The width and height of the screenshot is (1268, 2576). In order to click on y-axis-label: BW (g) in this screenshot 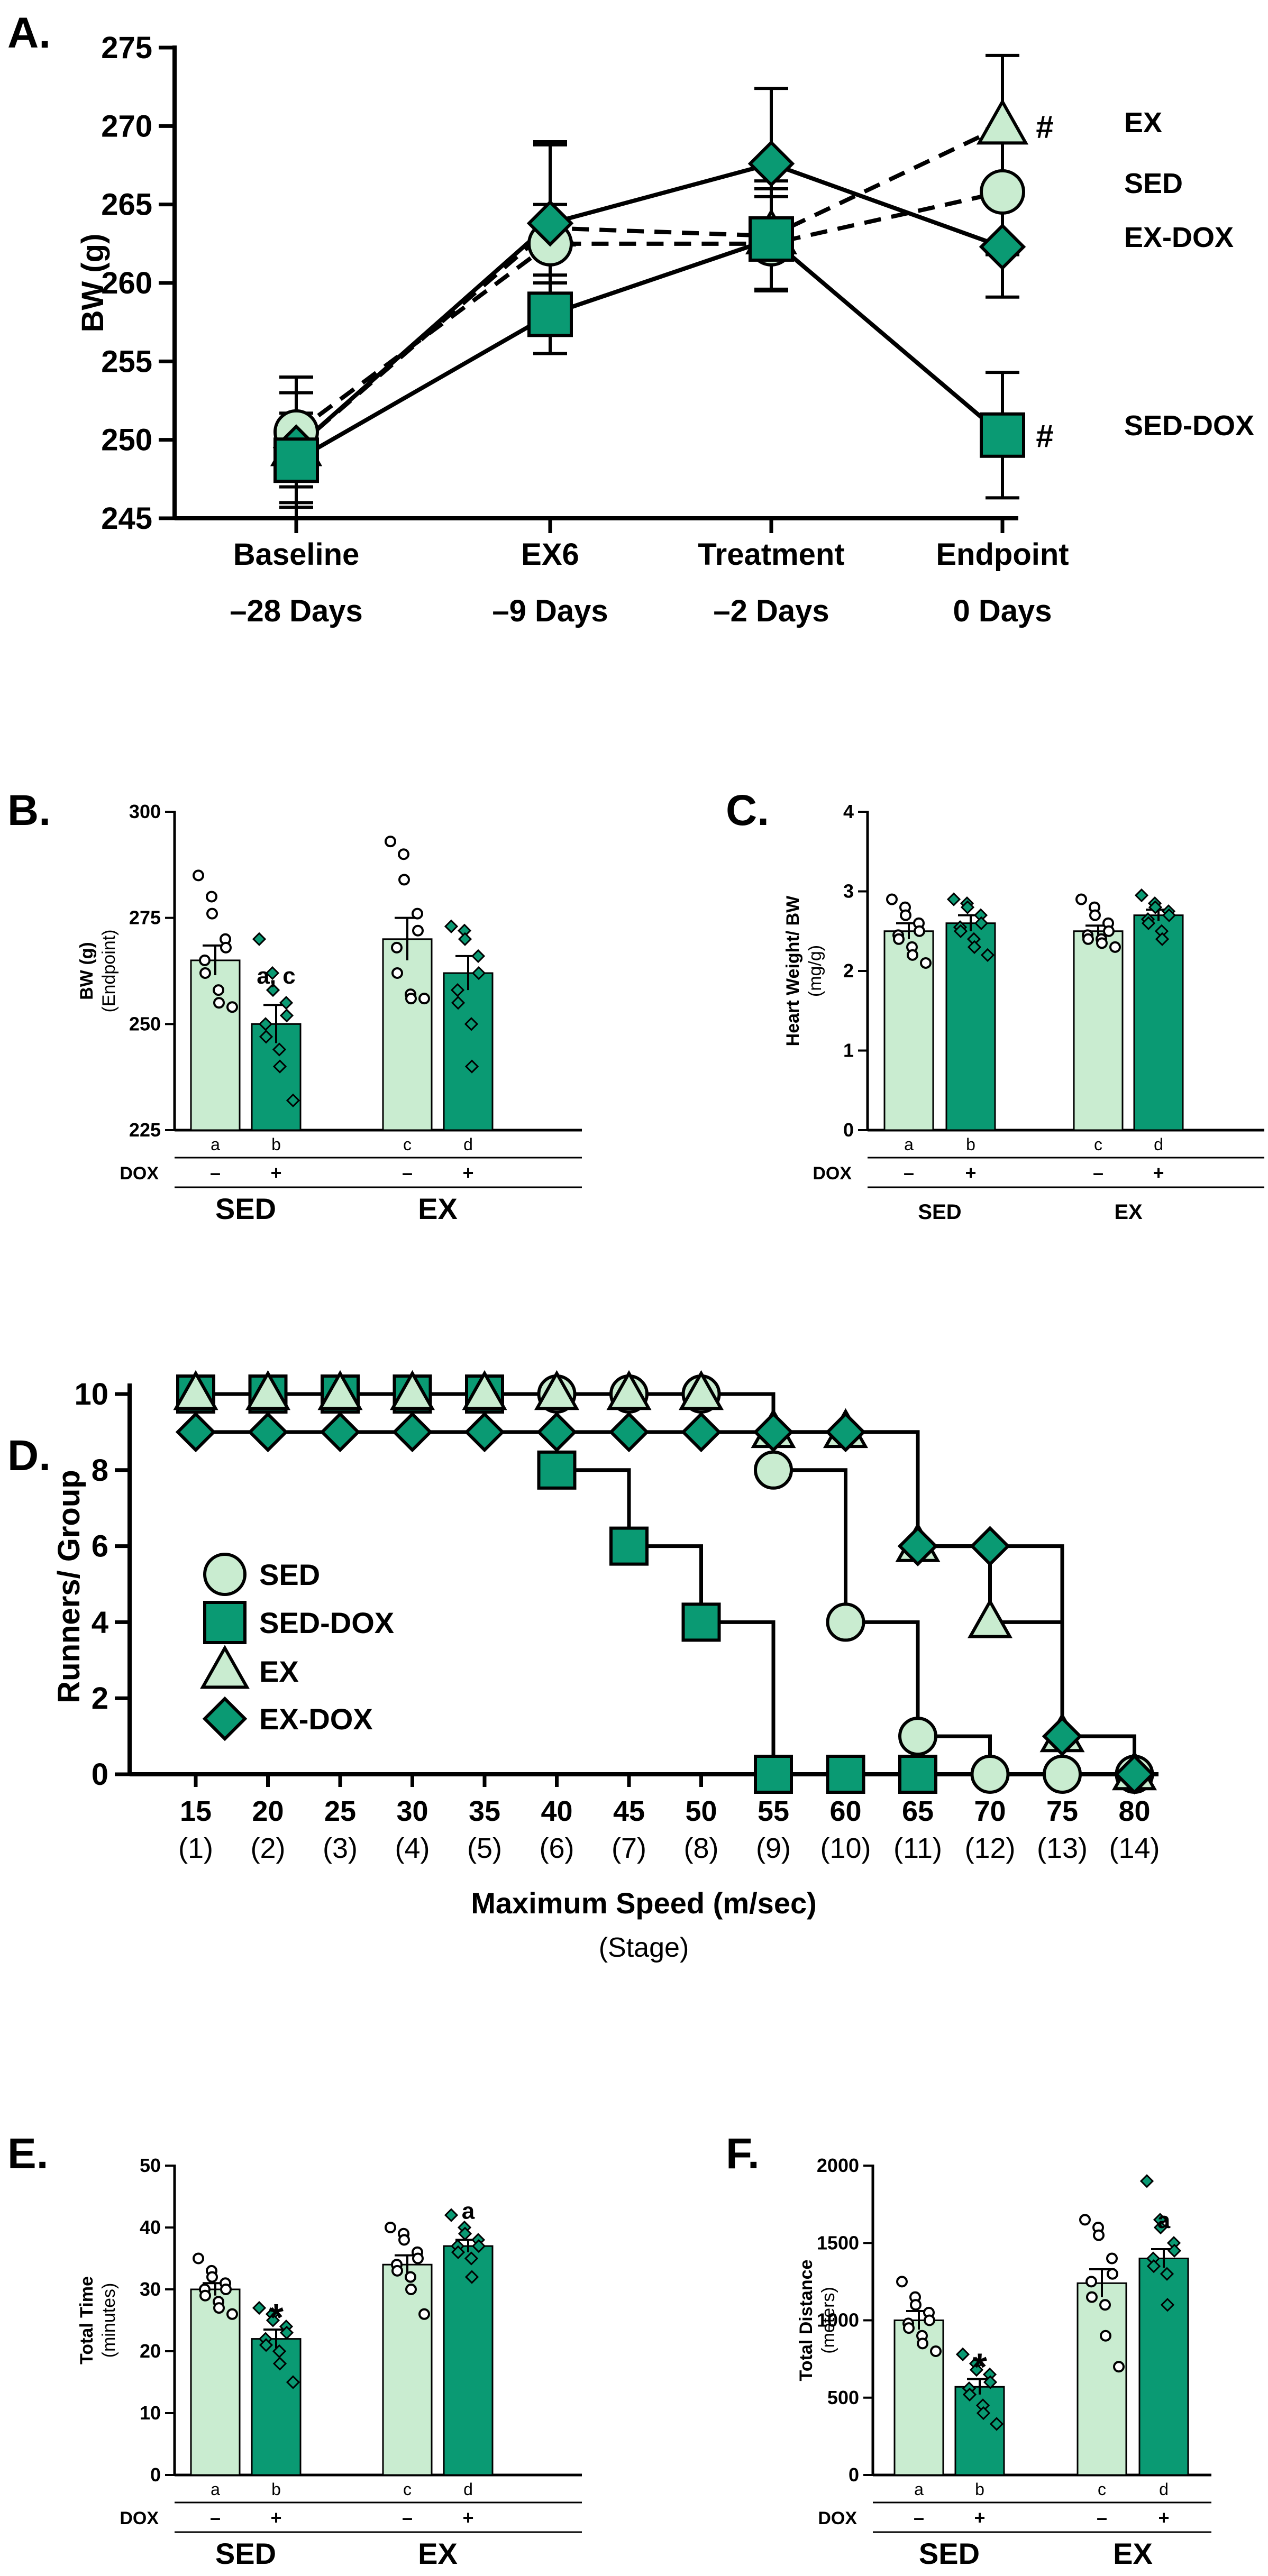, I will do `click(87, 971)`.